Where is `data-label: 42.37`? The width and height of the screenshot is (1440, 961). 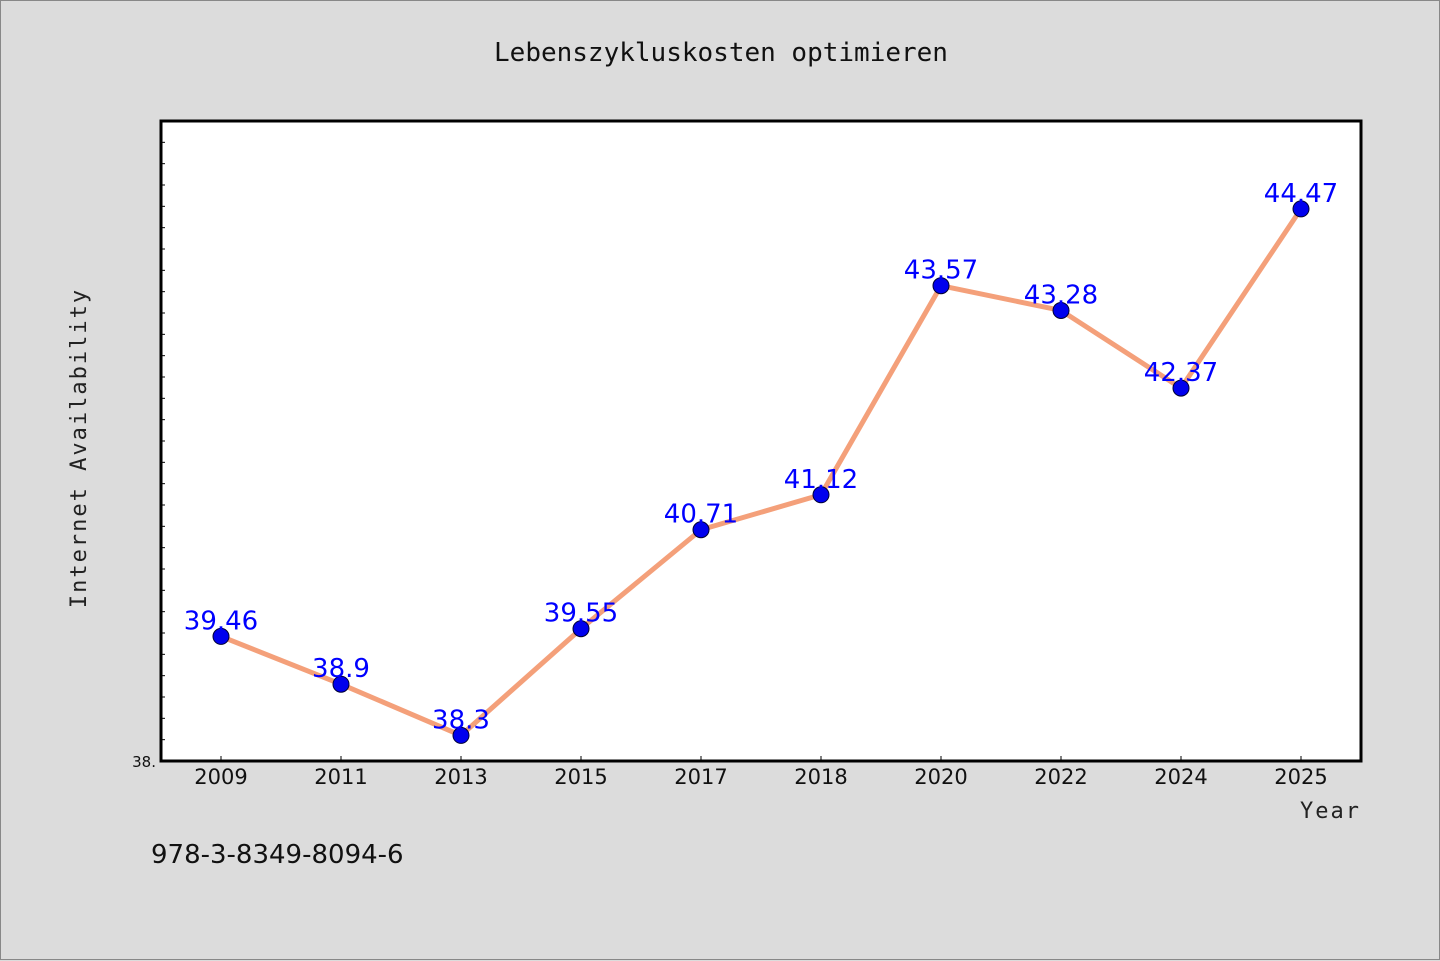
data-label: 42.37 is located at coordinates (1181, 373).